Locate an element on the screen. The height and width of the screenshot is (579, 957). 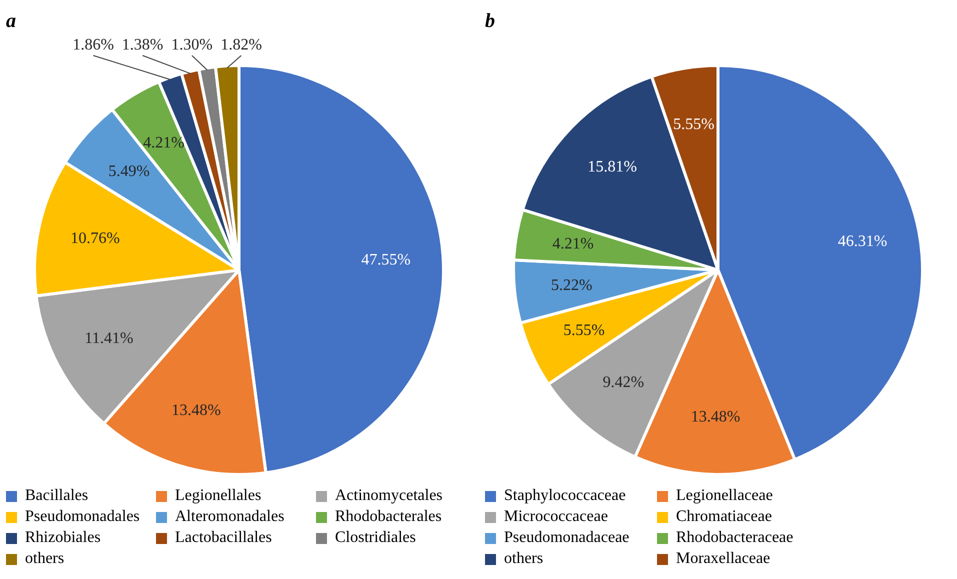
data-label: 11.41% is located at coordinates (109, 339).